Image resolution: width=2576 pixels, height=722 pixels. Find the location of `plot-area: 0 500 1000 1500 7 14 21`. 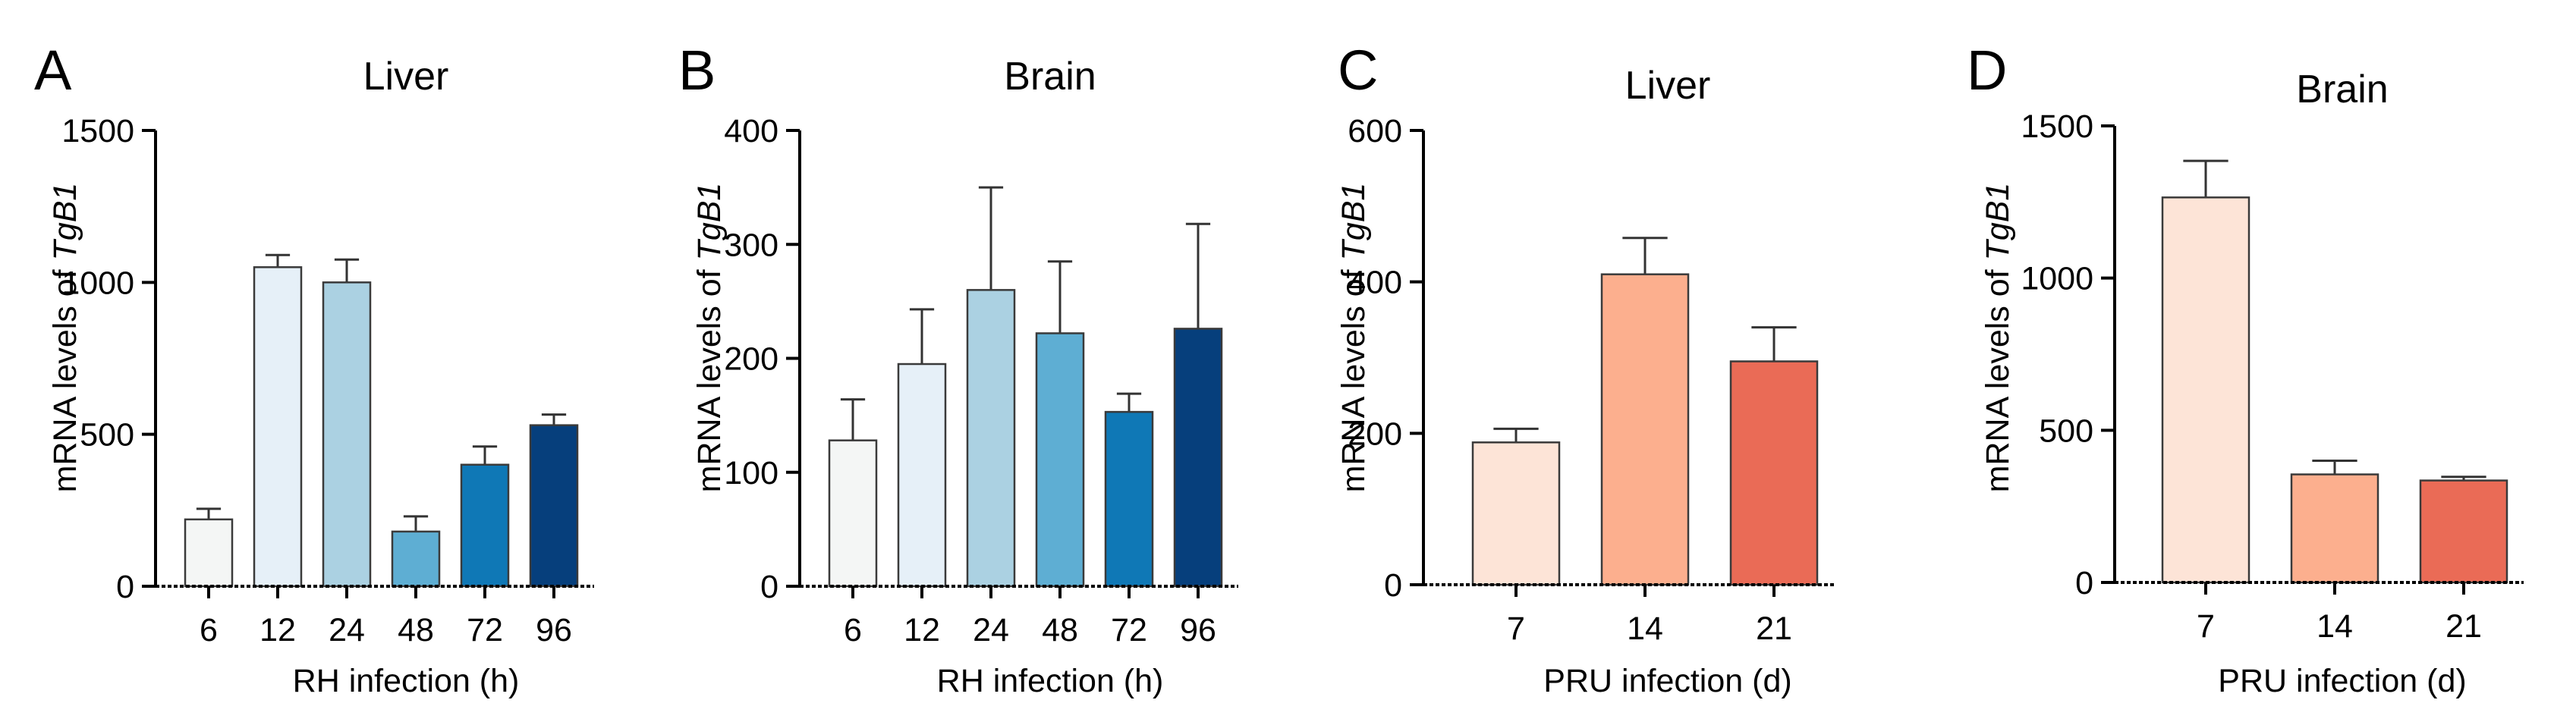

plot-area: 0 500 1000 1500 7 14 21 is located at coordinates (2272, 376).